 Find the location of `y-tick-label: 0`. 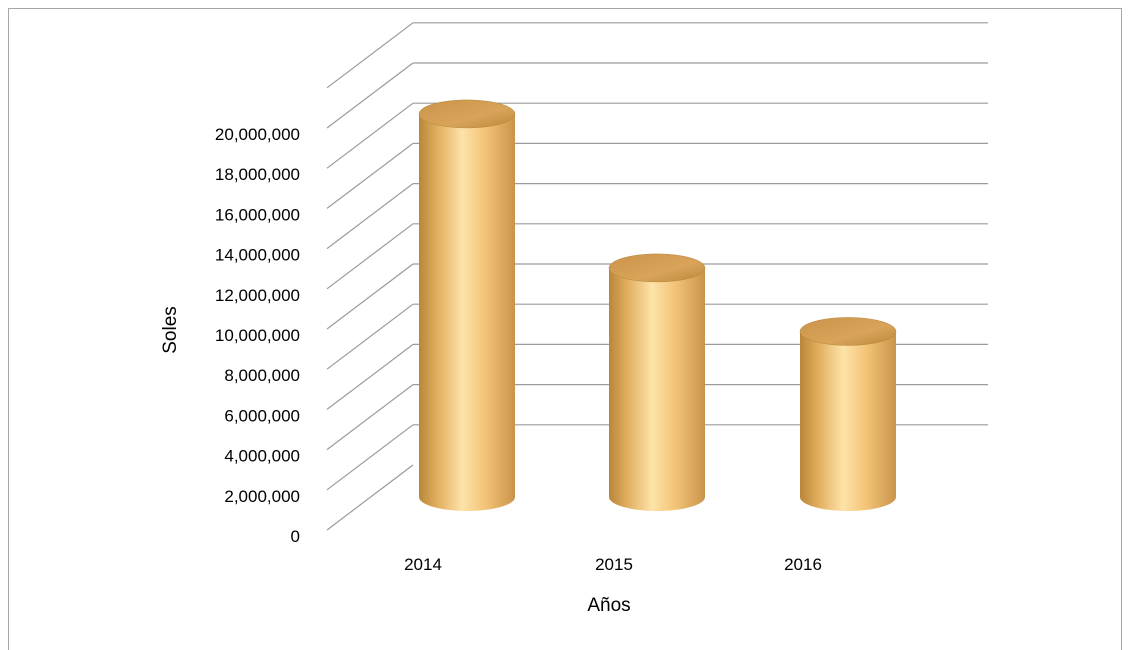

y-tick-label: 0 is located at coordinates (295, 536).